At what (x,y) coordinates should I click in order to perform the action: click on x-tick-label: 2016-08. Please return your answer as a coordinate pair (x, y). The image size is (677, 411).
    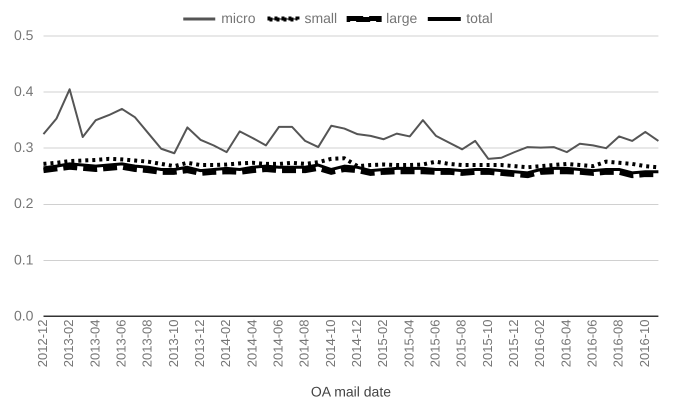
    Looking at the image, I should click on (618, 343).